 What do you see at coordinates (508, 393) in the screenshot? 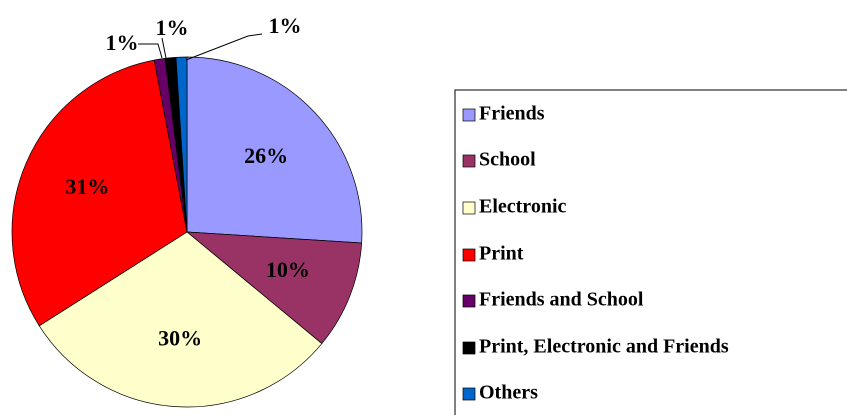
I see `legend-label: Others` at bounding box center [508, 393].